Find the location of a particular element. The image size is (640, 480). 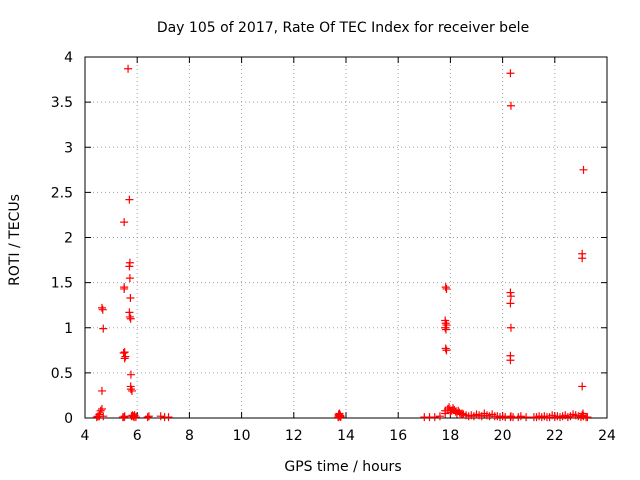

x-tick-label: 10 is located at coordinates (242, 436).